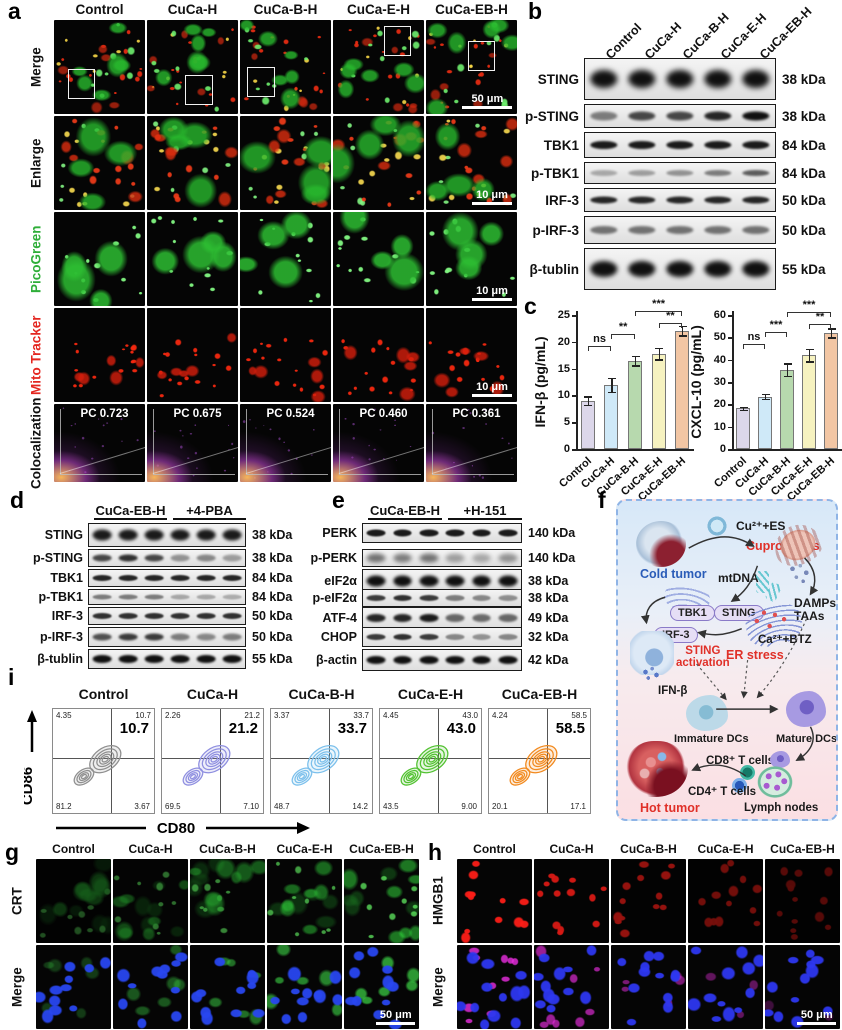 Image resolution: width=842 pixels, height=1030 pixels. What do you see at coordinates (802, 849) in the screenshot?
I see `column-header: CuCa-EB-H` at bounding box center [802, 849].